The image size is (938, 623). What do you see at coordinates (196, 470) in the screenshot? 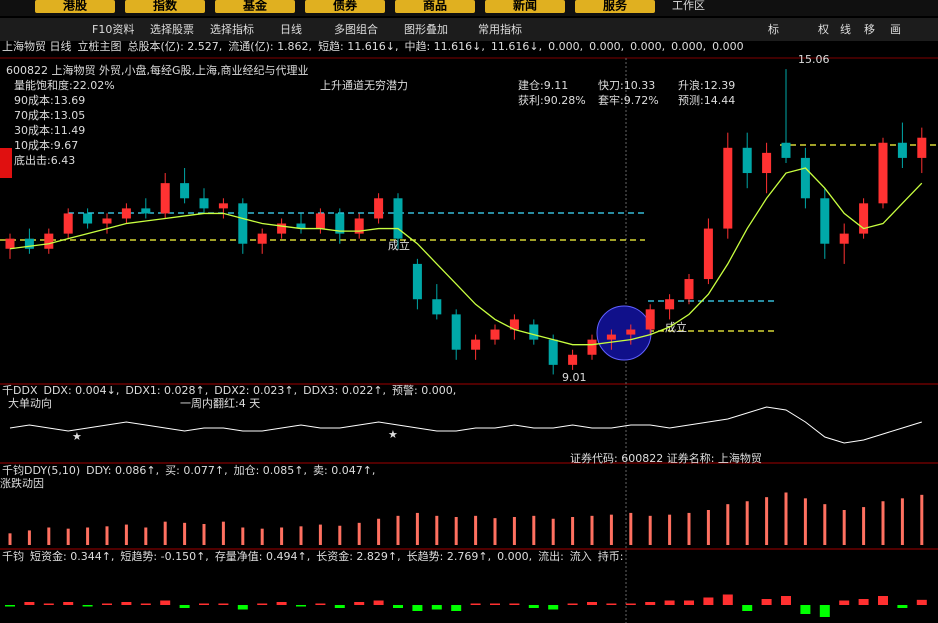
I see `info-segment: 买: 0.077↑,` at bounding box center [196, 470].